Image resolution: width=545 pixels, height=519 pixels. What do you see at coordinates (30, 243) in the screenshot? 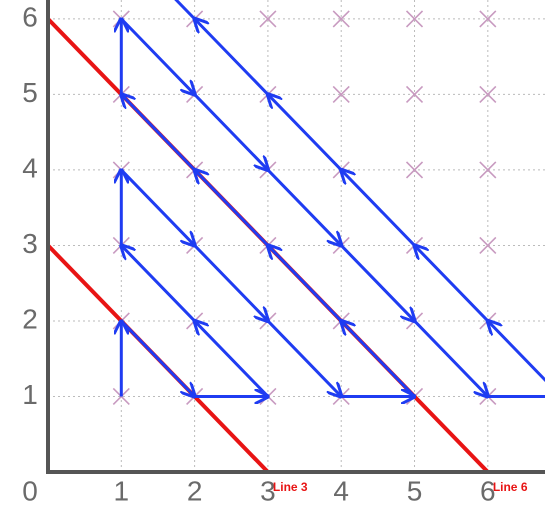
I see `y-tick-label: 3` at bounding box center [30, 243].